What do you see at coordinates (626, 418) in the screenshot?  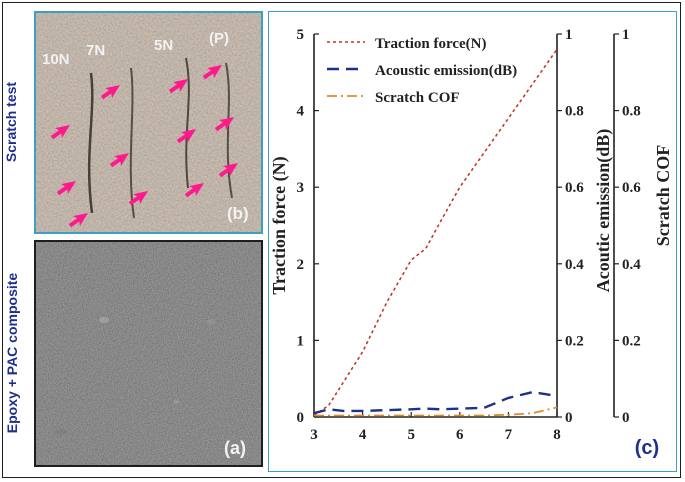 I see `y-cof-tick-label: 0` at bounding box center [626, 418].